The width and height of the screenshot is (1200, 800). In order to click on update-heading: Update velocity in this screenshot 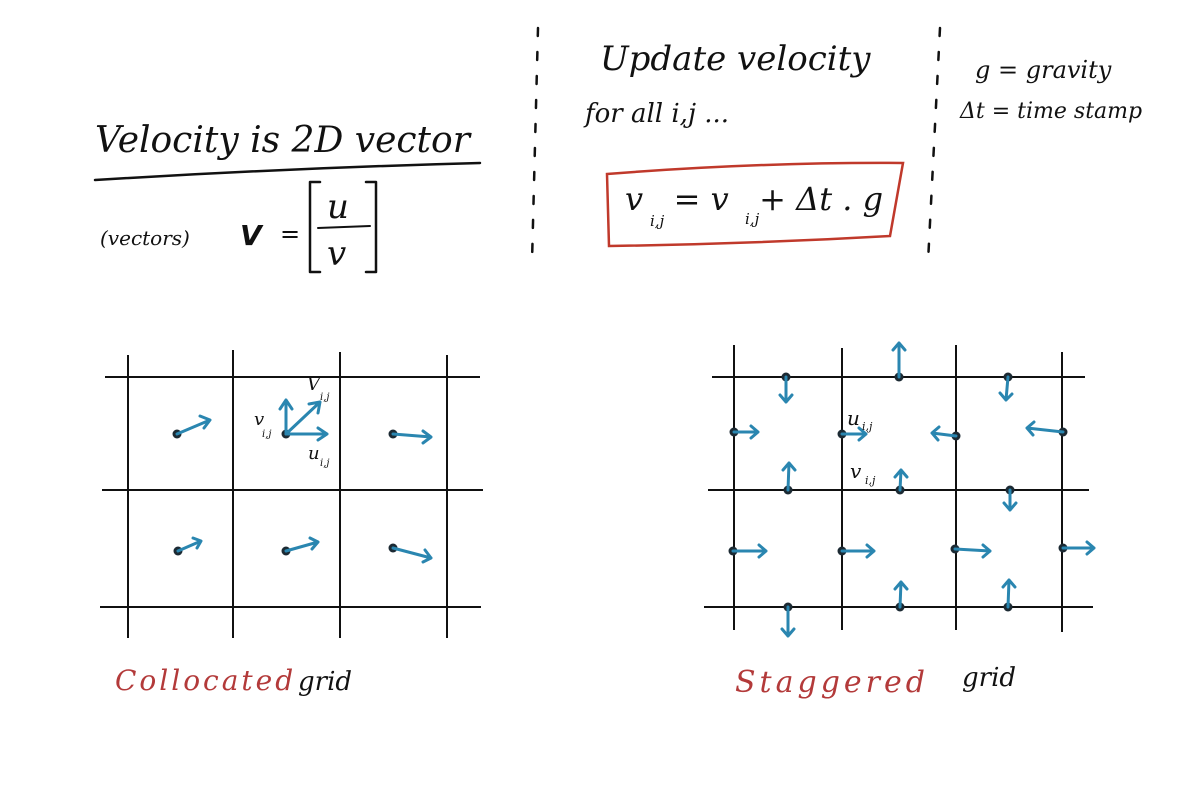, I will do `click(735, 59)`.